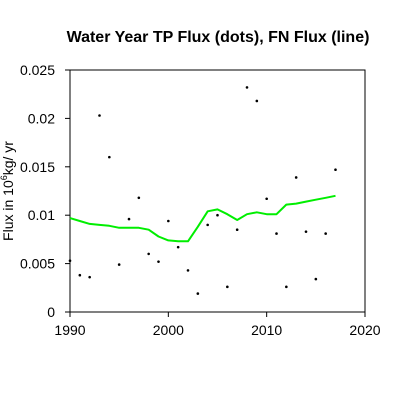 The width and height of the screenshot is (400, 400). I want to click on x-tick-label: 2010, so click(266, 330).